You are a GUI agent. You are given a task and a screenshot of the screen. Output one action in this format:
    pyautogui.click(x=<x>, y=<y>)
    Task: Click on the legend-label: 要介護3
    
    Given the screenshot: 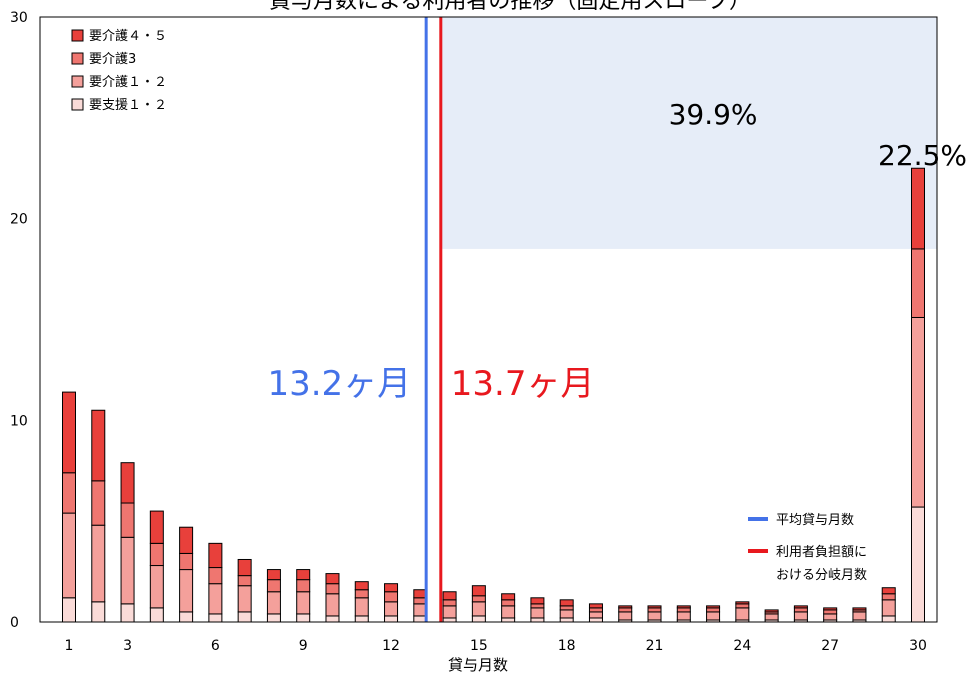 What is the action you would take?
    pyautogui.click(x=112, y=59)
    